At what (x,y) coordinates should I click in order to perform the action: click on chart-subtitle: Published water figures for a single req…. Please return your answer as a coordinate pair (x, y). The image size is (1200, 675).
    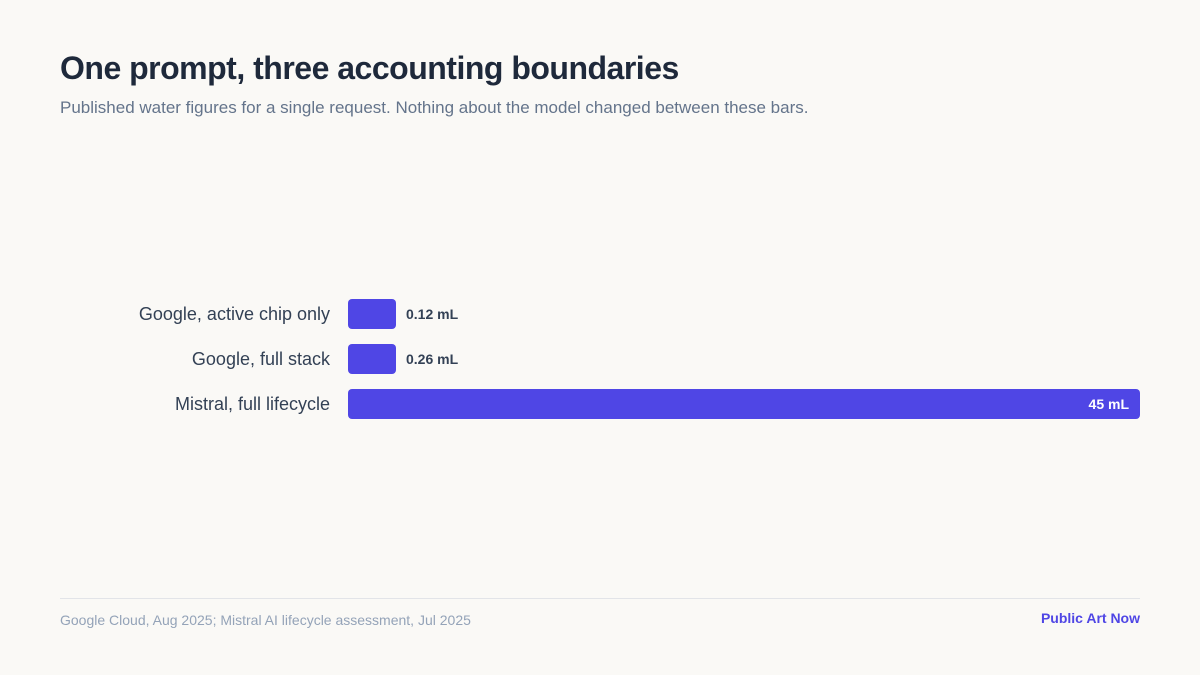
    Looking at the image, I should click on (434, 107).